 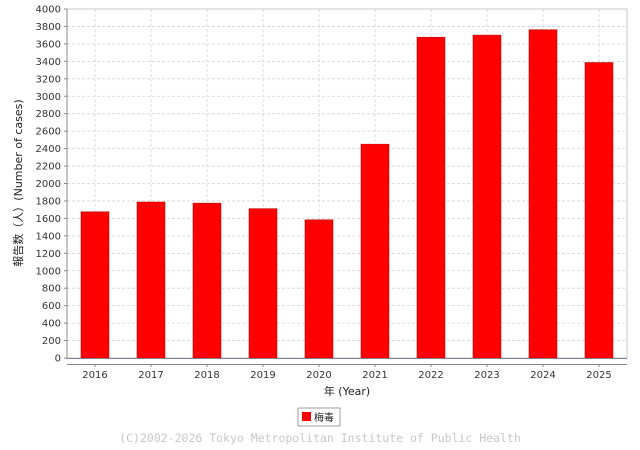 I want to click on legend: 梅毒, so click(x=319, y=417).